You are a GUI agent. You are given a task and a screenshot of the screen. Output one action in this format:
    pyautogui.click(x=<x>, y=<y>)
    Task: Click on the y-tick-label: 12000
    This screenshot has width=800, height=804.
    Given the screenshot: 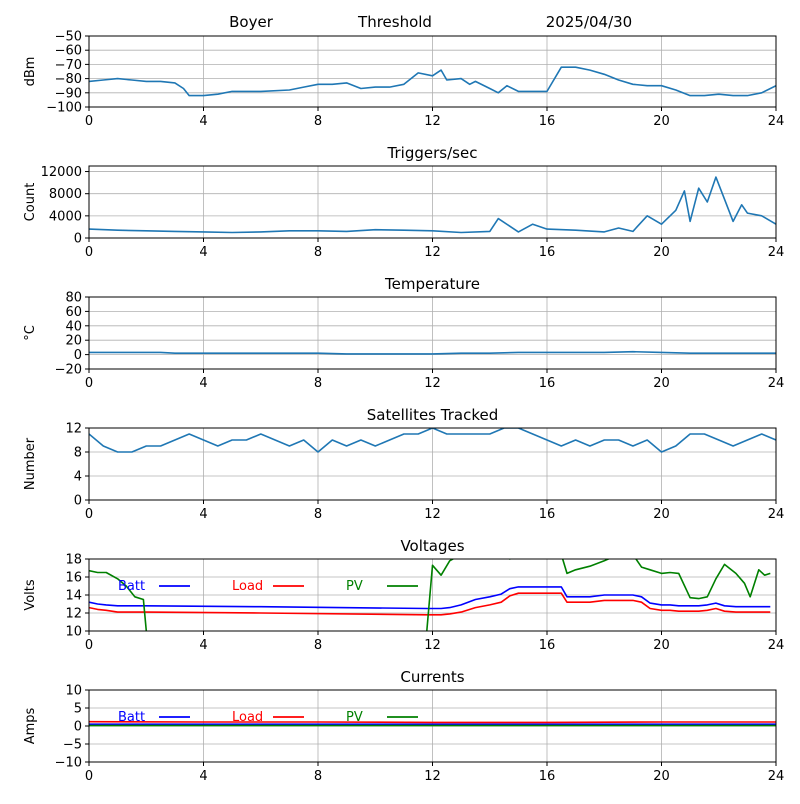 What is the action you would take?
    pyautogui.click(x=61, y=172)
    